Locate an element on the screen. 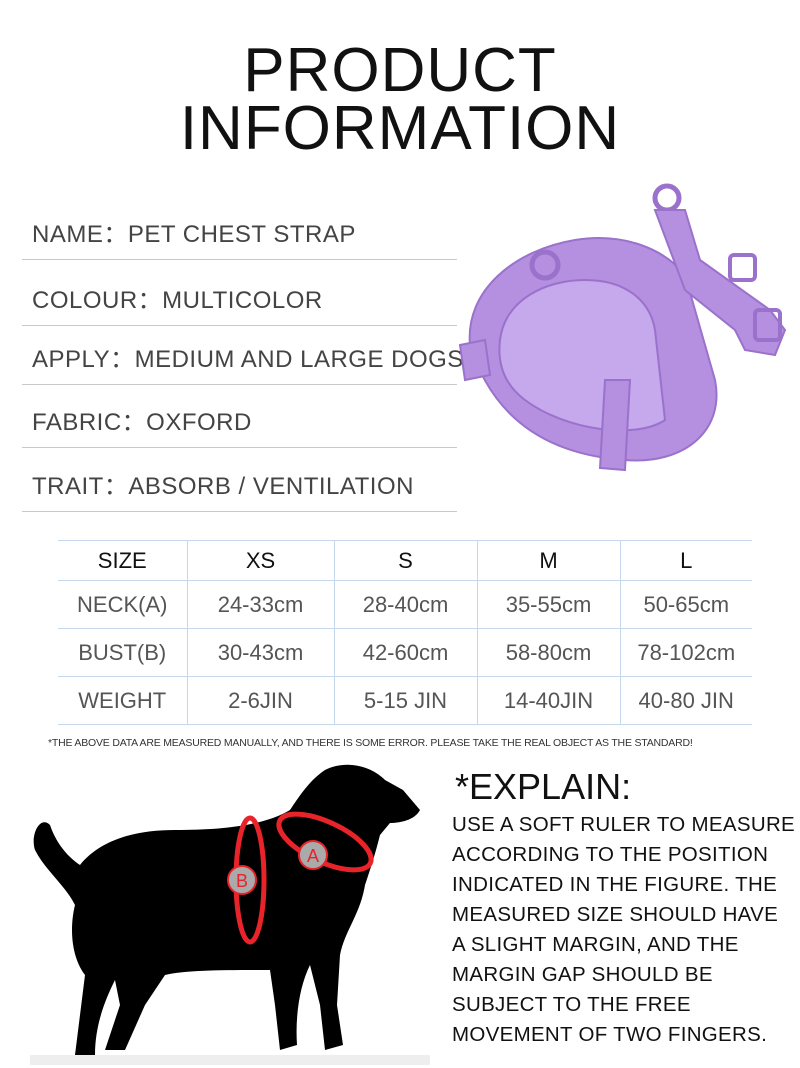  label-a: A is located at coordinates (313, 856).